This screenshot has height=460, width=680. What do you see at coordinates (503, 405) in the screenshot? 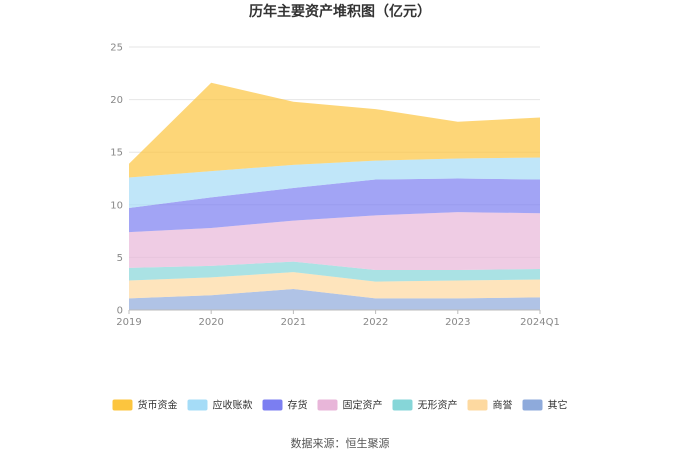
I see `legend-label: 商誉` at bounding box center [503, 405].